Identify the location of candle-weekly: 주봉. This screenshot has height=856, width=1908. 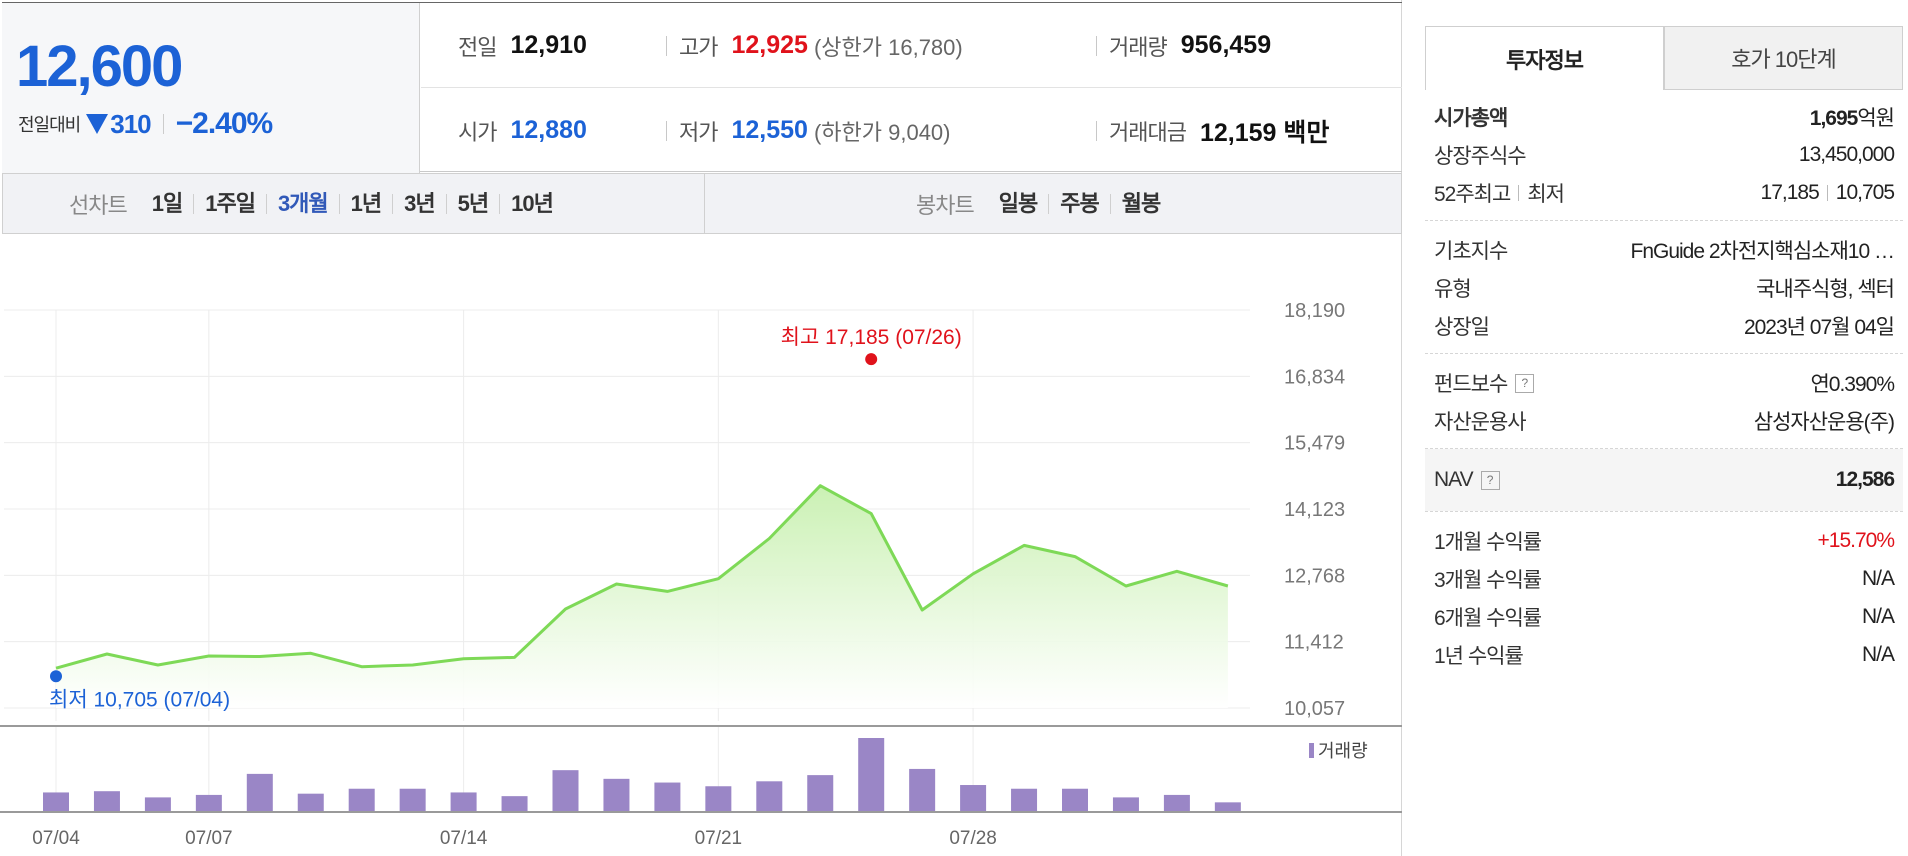
(1078, 203).